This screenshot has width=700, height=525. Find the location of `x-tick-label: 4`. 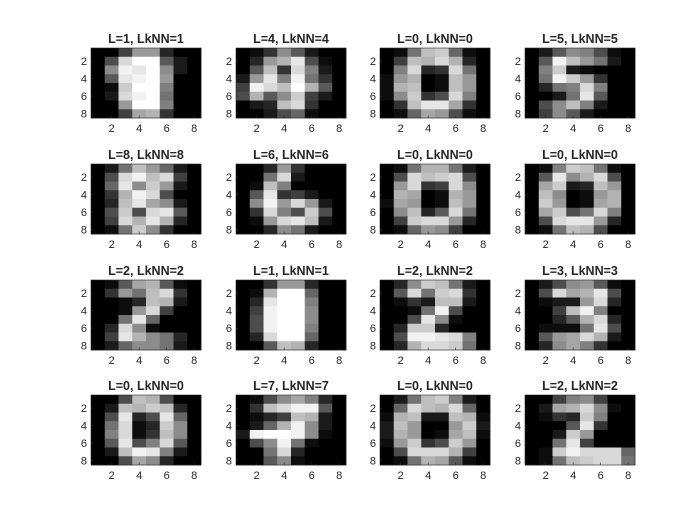

x-tick-label: 4 is located at coordinates (428, 476).